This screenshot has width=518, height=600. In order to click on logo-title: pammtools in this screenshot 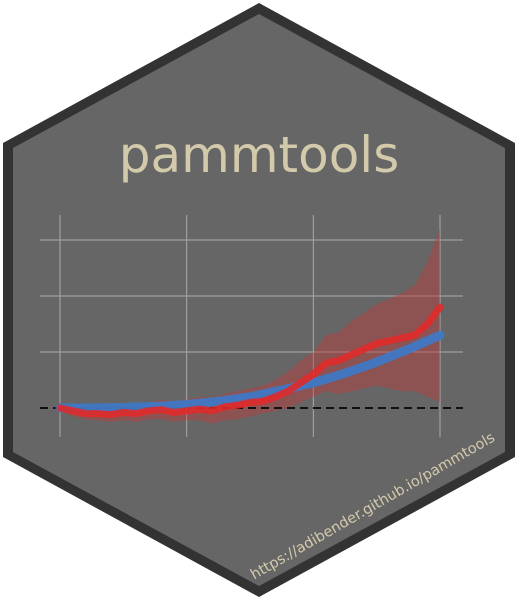, I will do `click(259, 155)`.